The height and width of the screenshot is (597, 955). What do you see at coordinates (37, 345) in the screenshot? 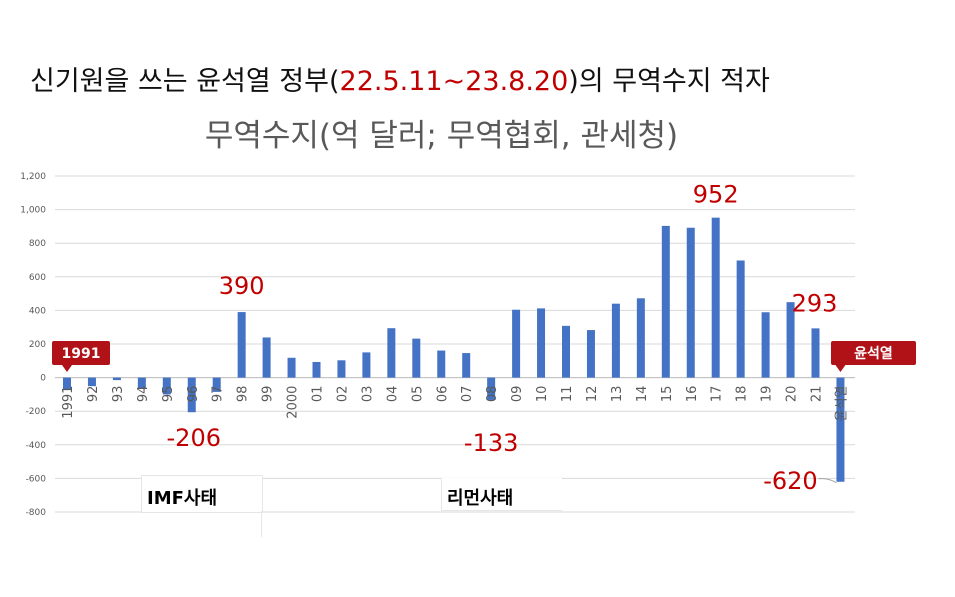
I see `y-tick-label: 200` at bounding box center [37, 345].